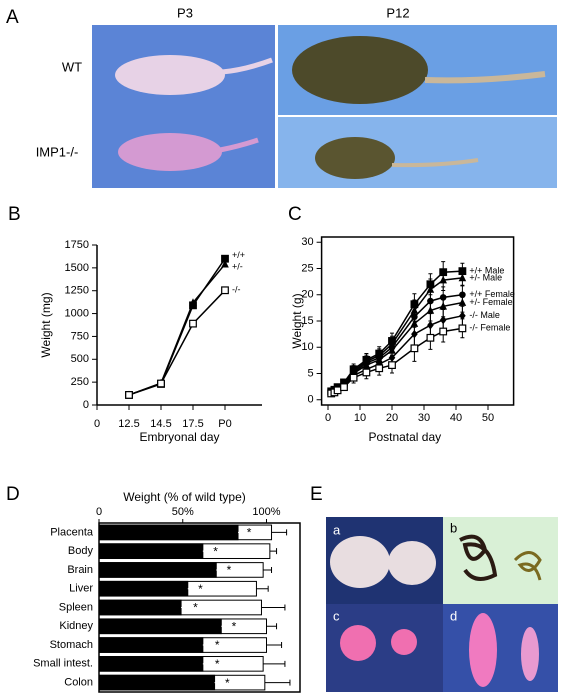  I want to click on y-tick-label: 0, so click(310, 400).